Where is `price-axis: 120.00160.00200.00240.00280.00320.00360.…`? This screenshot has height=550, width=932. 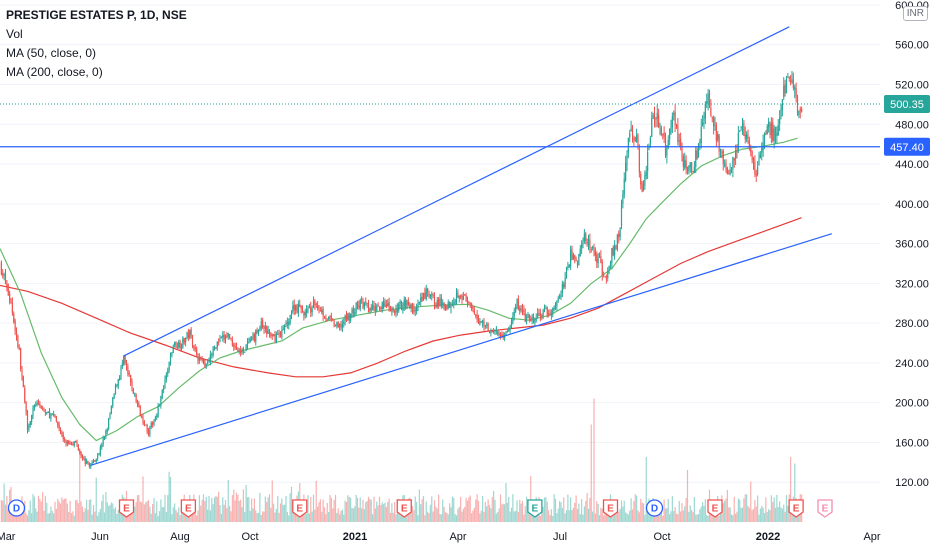 price-axis: 120.00160.00200.00240.00280.00320.00360.… is located at coordinates (907, 244).